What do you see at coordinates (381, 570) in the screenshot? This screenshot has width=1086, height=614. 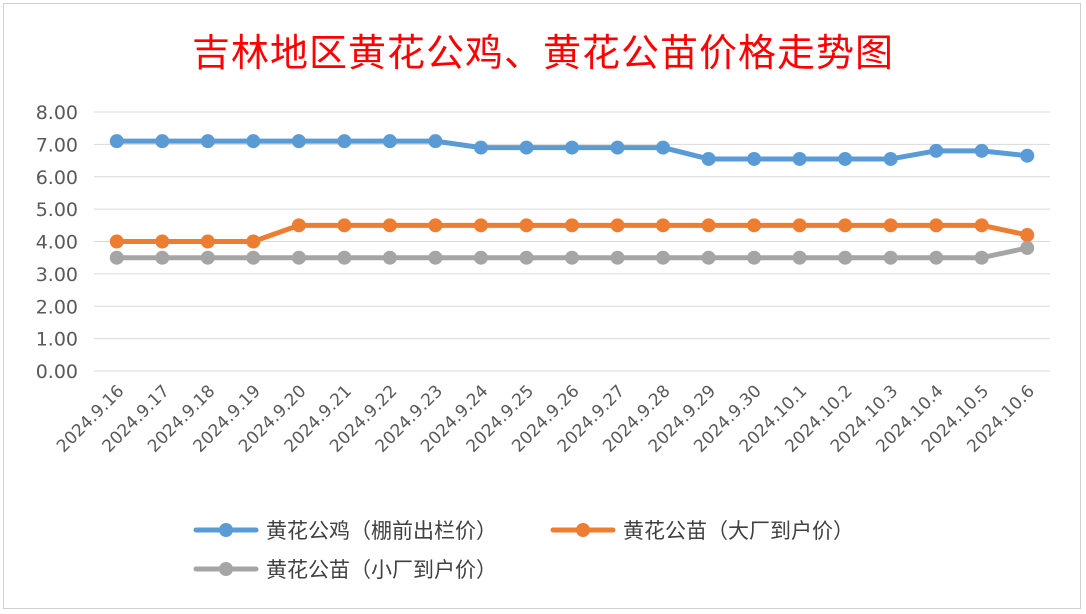 I see `legend-label: 黄花公苗（小厂到户价）` at bounding box center [381, 570].